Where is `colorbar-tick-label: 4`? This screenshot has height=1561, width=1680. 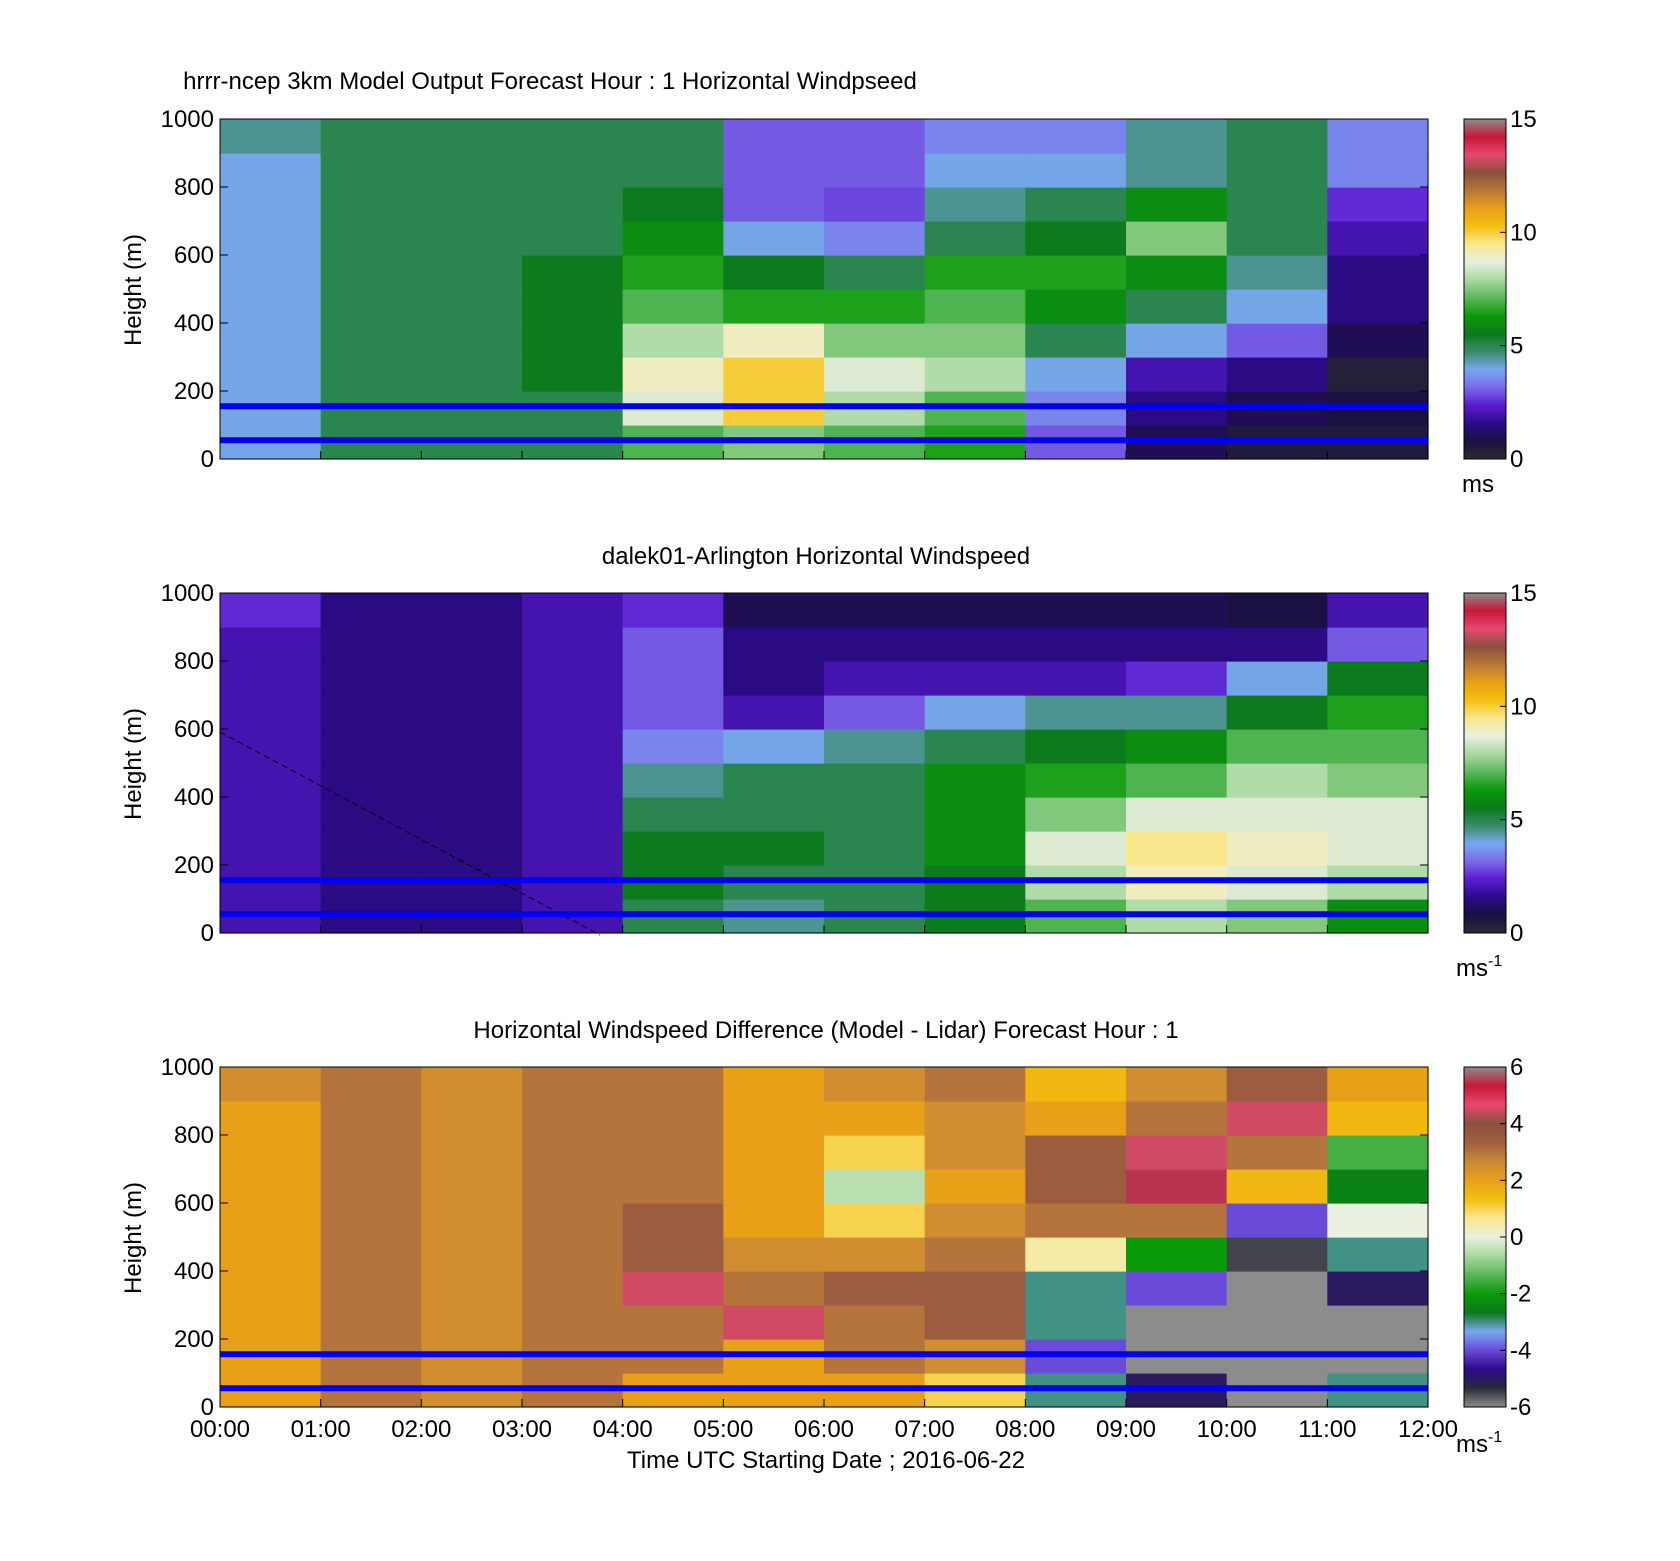 colorbar-tick-label: 4 is located at coordinates (1516, 1124).